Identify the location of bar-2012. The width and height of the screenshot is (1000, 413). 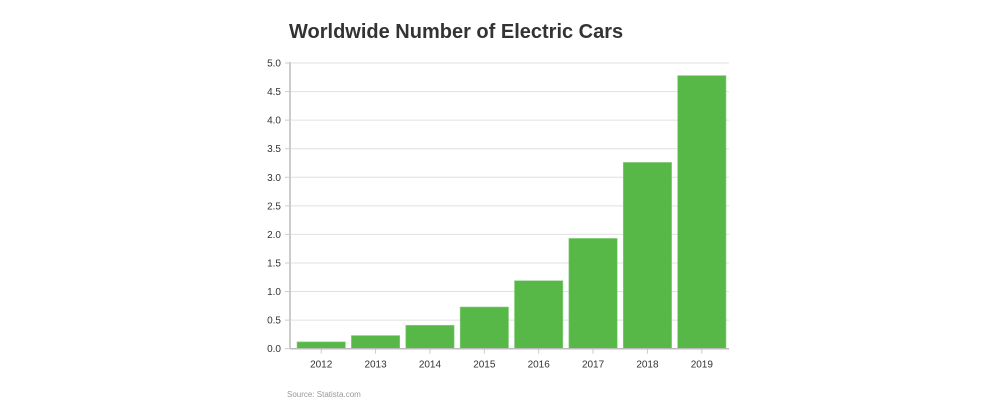
(321, 345).